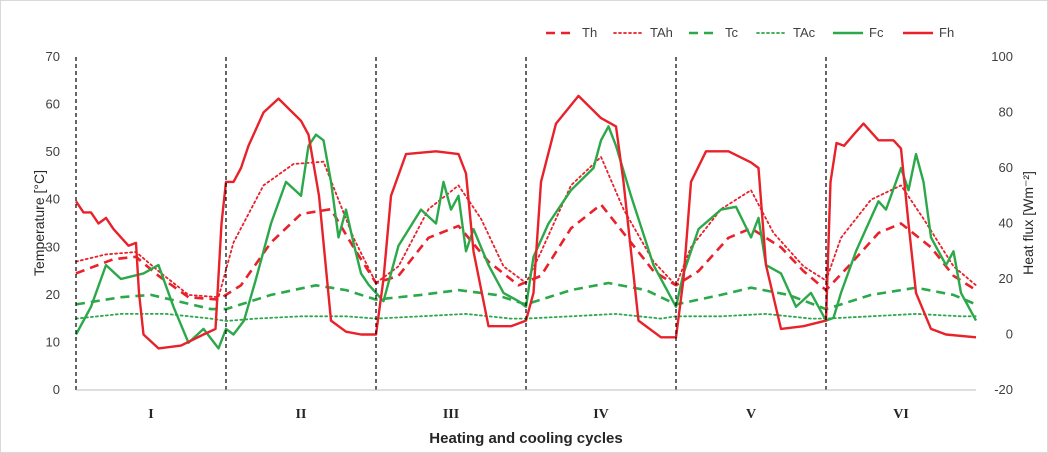  What do you see at coordinates (39, 223) in the screenshot?
I see `y-axis-left-title: Temperature [°C]` at bounding box center [39, 223].